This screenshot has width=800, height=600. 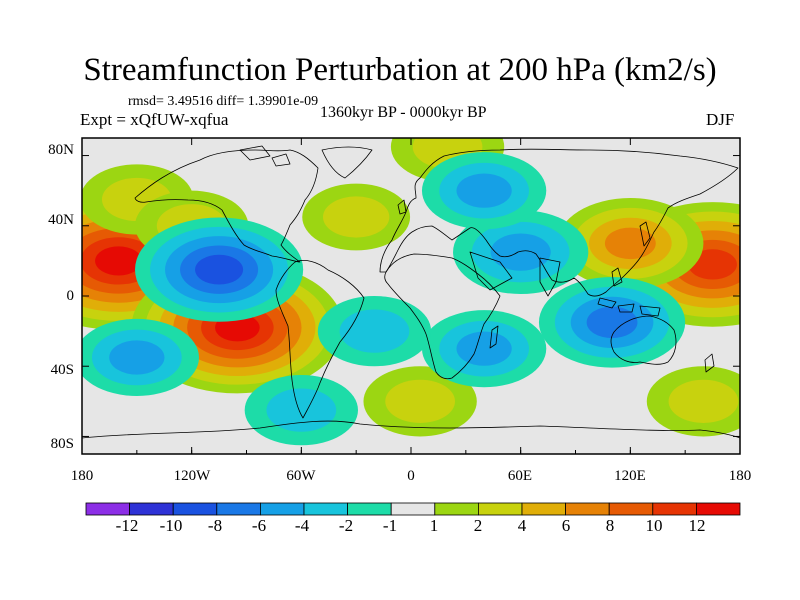 What do you see at coordinates (478, 525) in the screenshot?
I see `colorbar-label: 2` at bounding box center [478, 525].